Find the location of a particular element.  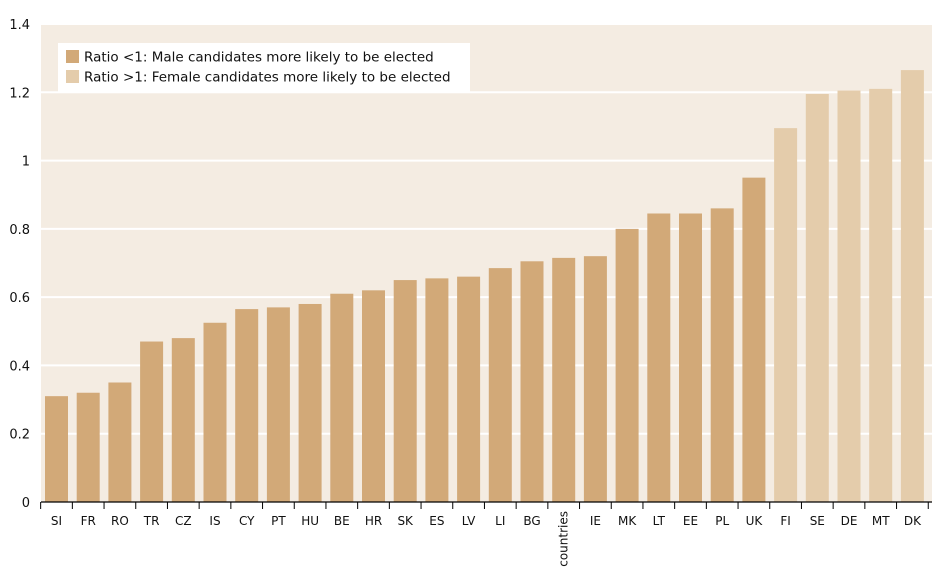

x-tick-label: IE is located at coordinates (595, 521).